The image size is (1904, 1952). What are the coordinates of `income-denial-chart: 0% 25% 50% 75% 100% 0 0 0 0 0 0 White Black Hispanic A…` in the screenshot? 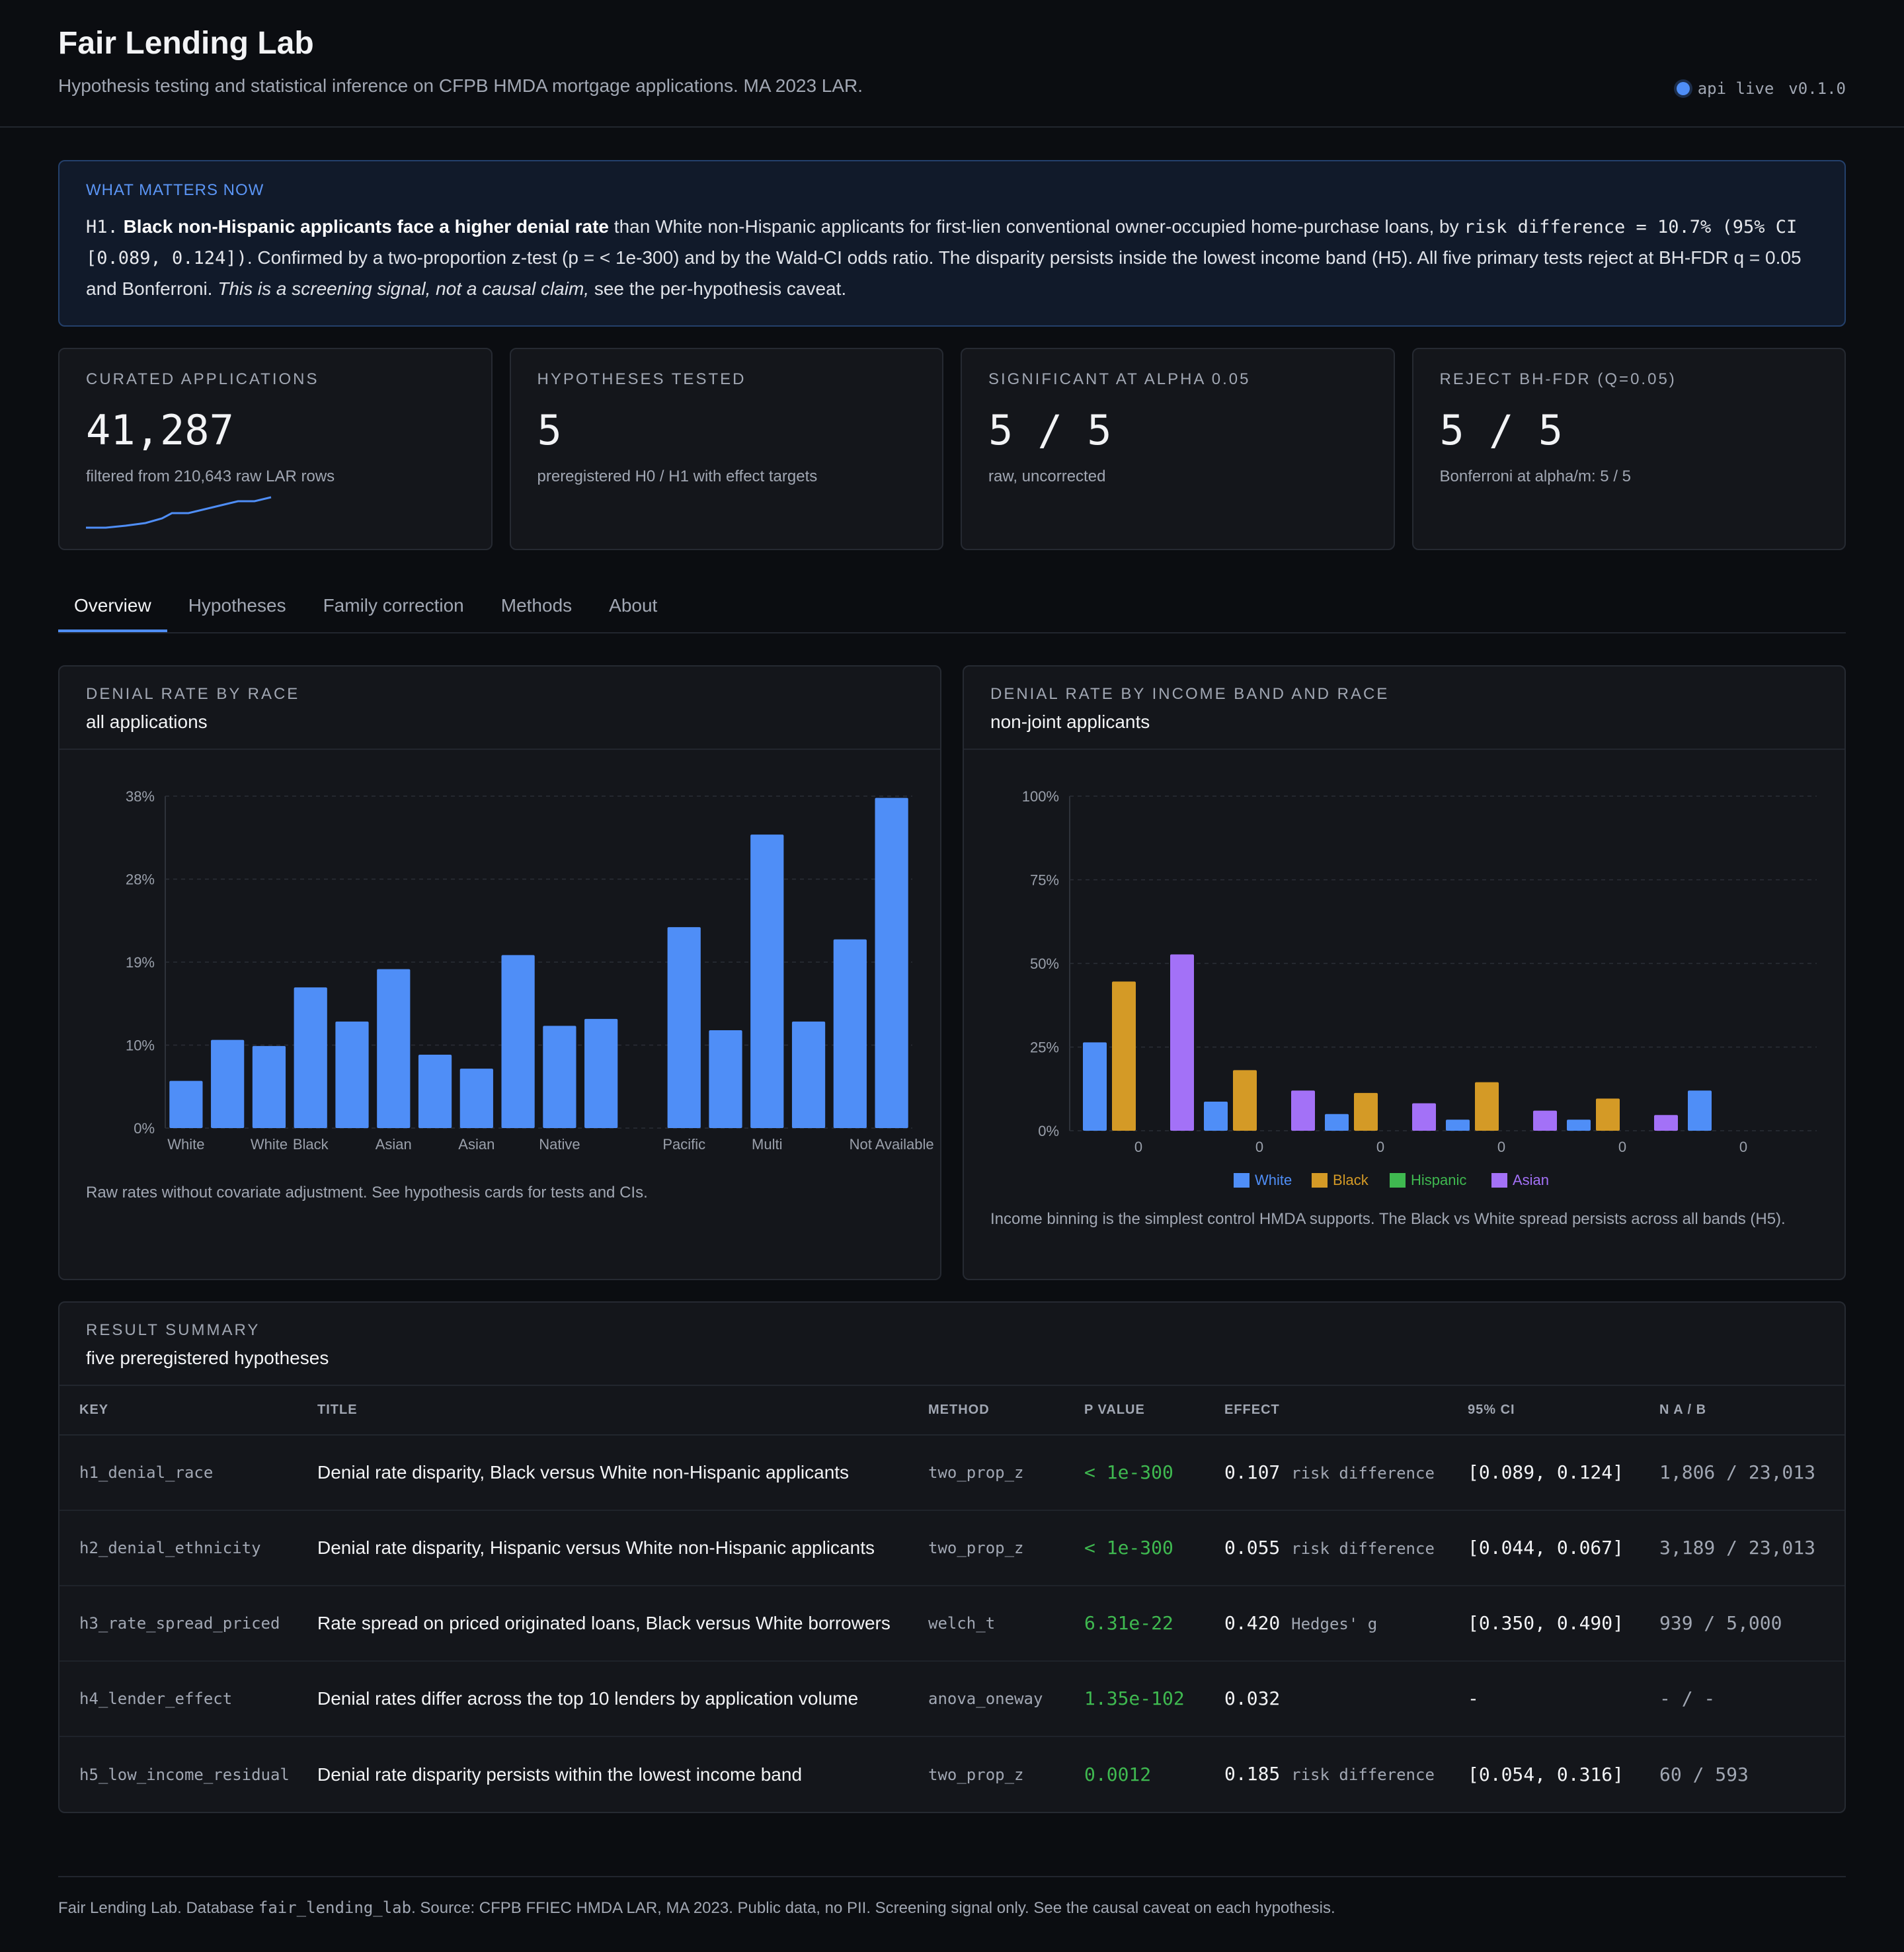 It's located at (1419, 988).